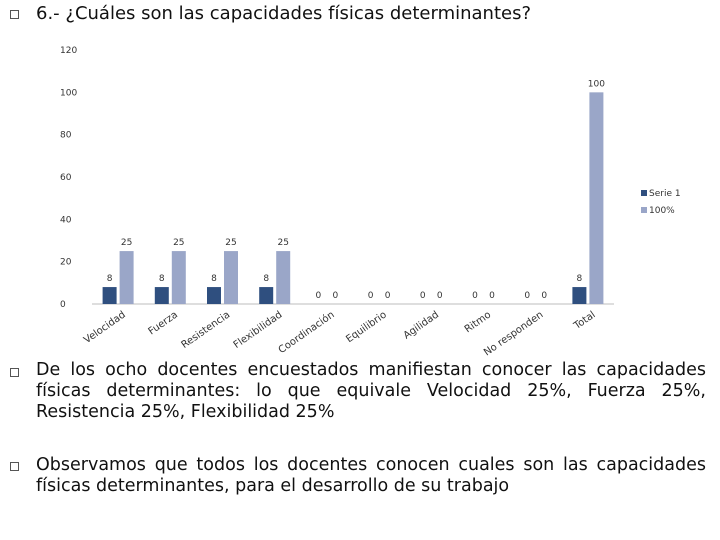 This screenshot has height=540, width=720. Describe the element at coordinates (258, 330) in the screenshot. I see `x-tick-label: Flexibilidad` at that location.